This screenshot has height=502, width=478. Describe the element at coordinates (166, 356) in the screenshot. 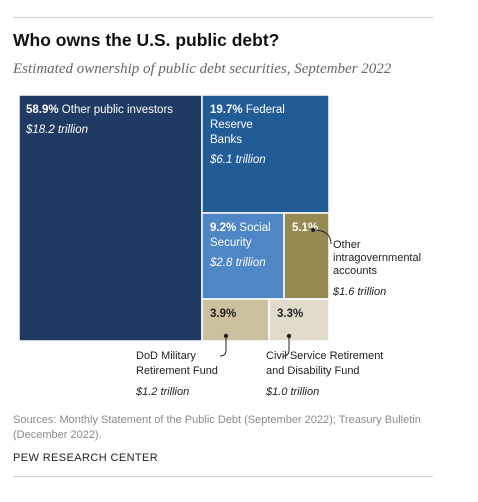

I see `callout-name-dod-military-retirement: DoD Military` at that location.